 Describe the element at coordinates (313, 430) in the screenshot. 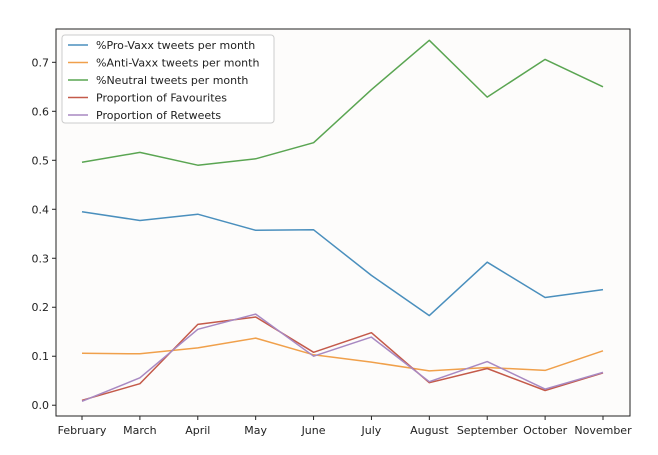

I see `x-tick-label: June` at that location.